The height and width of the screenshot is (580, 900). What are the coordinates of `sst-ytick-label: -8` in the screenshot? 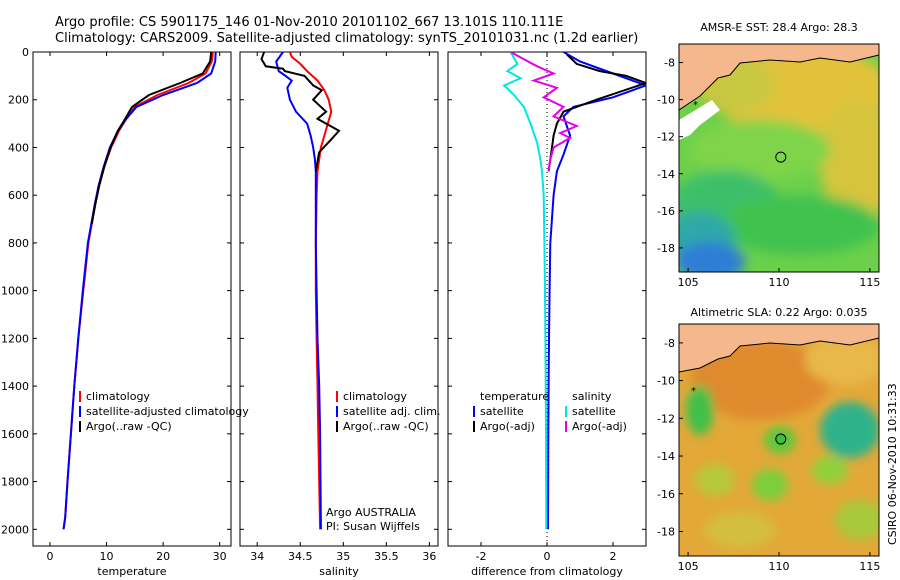 It's located at (669, 63).